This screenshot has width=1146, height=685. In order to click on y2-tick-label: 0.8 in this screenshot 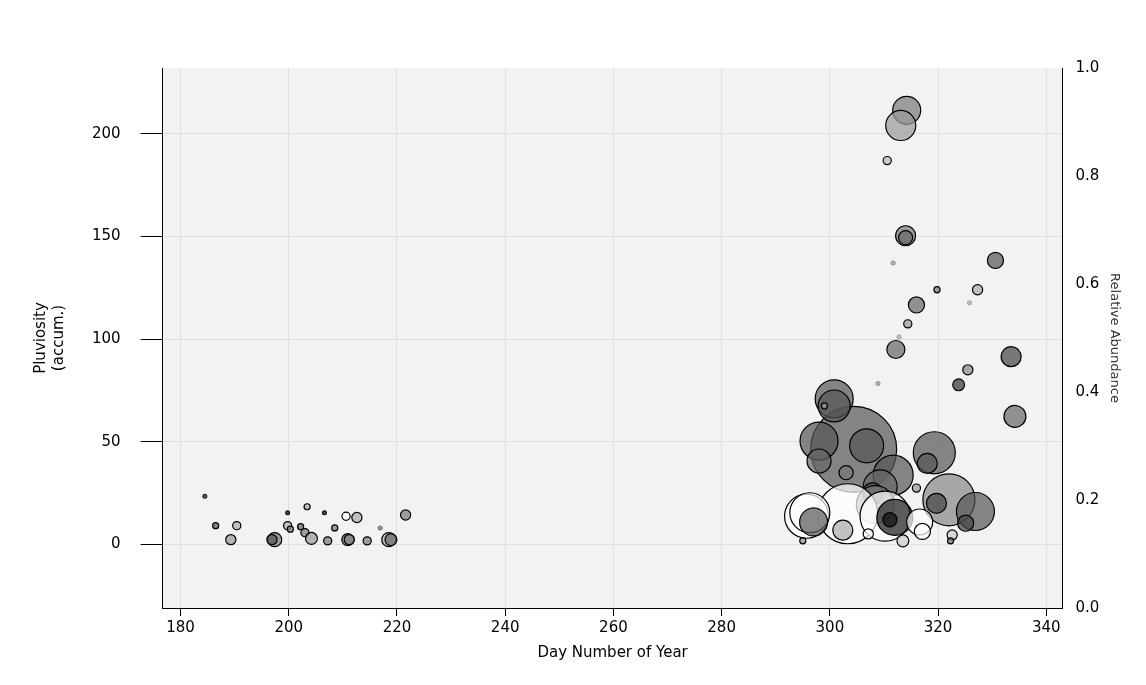, I will do `click(1087, 174)`.